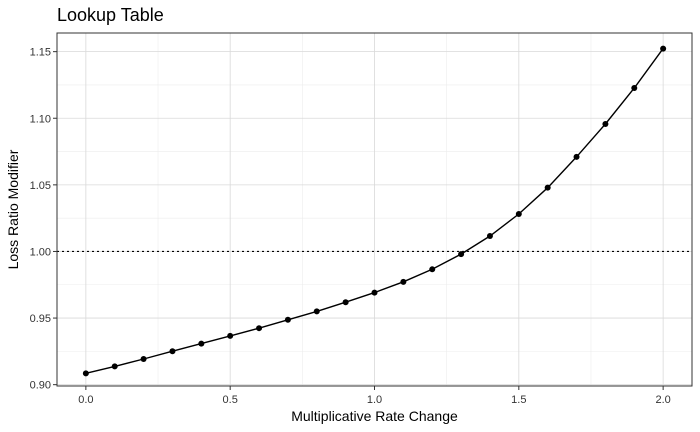 The width and height of the screenshot is (700, 432). What do you see at coordinates (40, 386) in the screenshot?
I see `y-tick-label: 0.90` at bounding box center [40, 386].